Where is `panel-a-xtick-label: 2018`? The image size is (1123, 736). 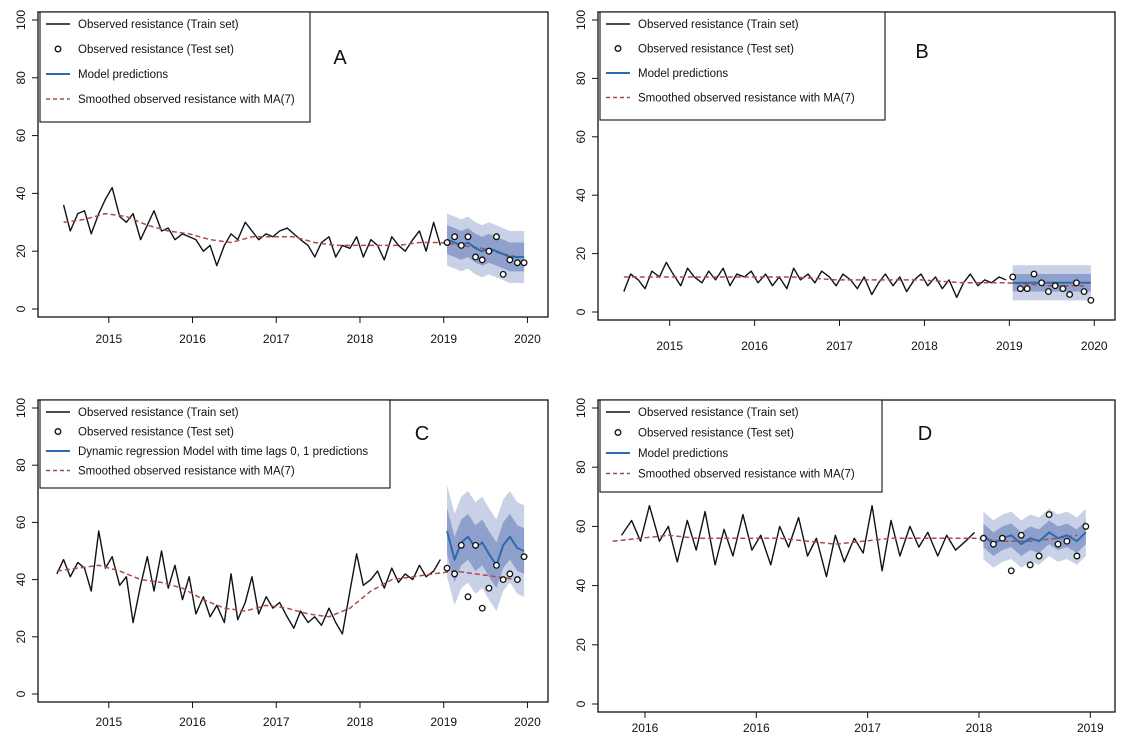
panel-a-xtick-label: 2018 is located at coordinates (360, 339).